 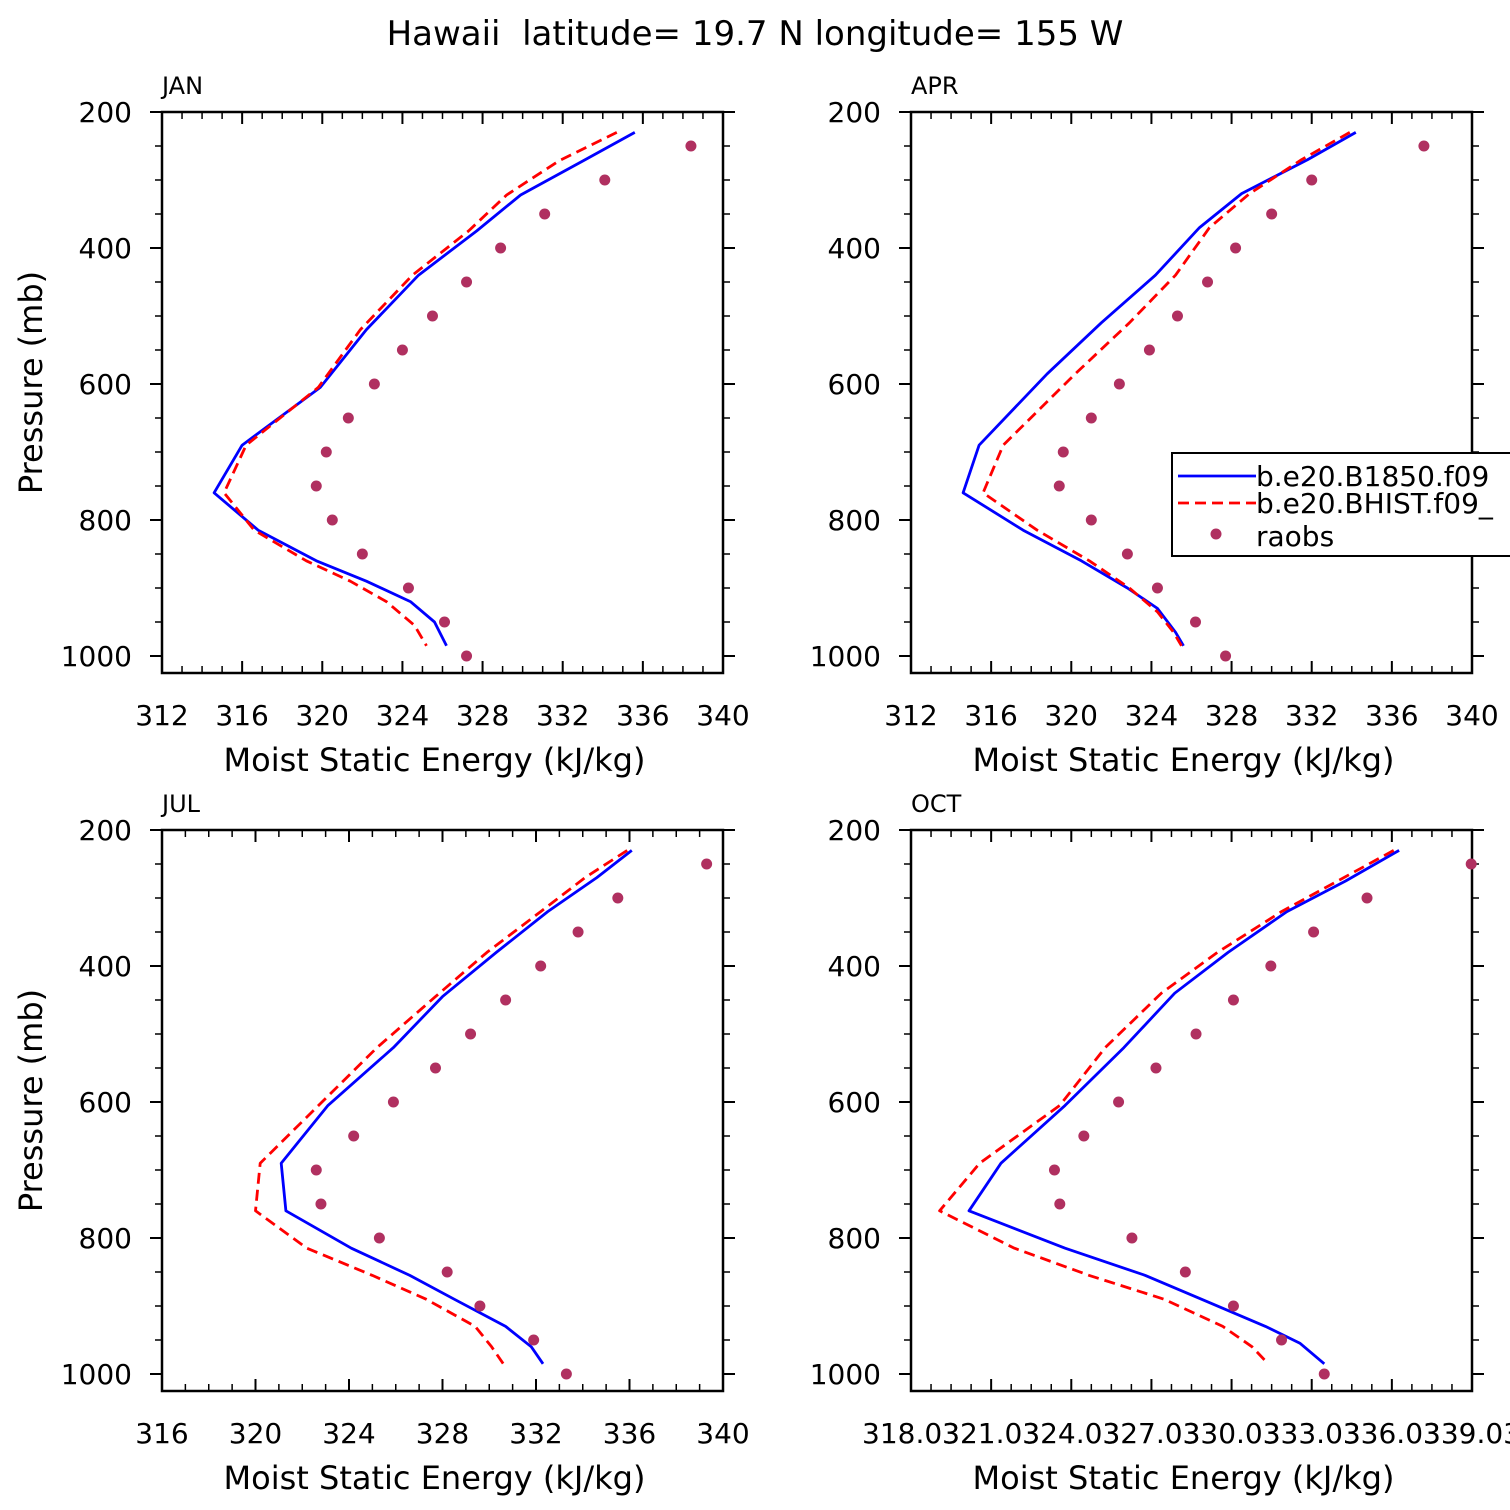 I want to click on y-tick-label: 600, so click(x=105, y=384).